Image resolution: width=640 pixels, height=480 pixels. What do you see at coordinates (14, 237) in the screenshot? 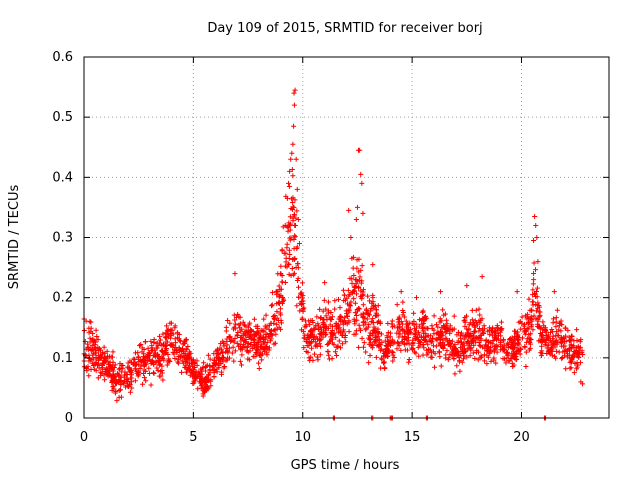
I see `y-axis-label: SRMTID / TECUs` at bounding box center [14, 237].